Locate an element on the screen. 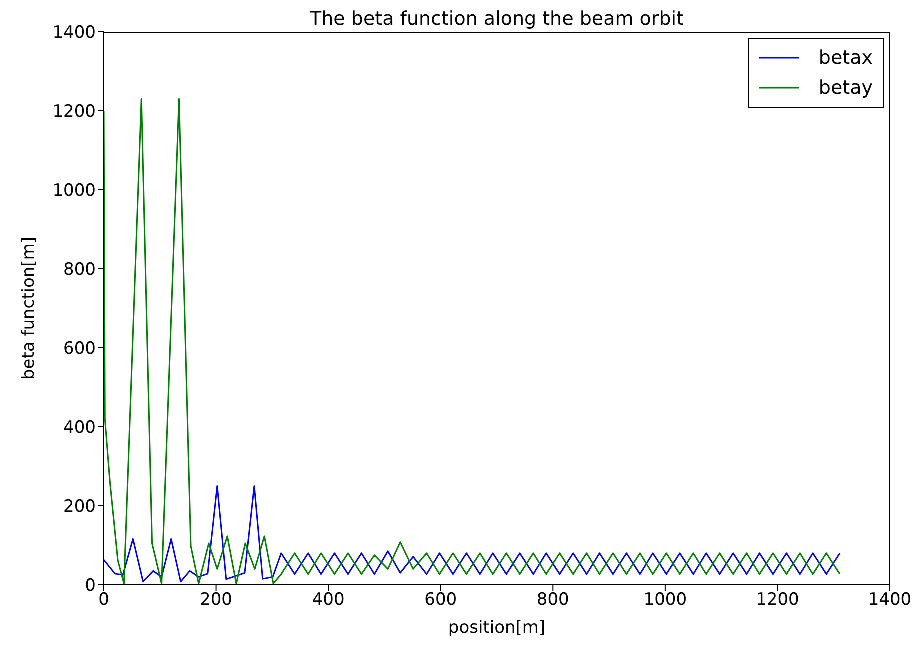  y-tick-label: 1400 is located at coordinates (74, 33).